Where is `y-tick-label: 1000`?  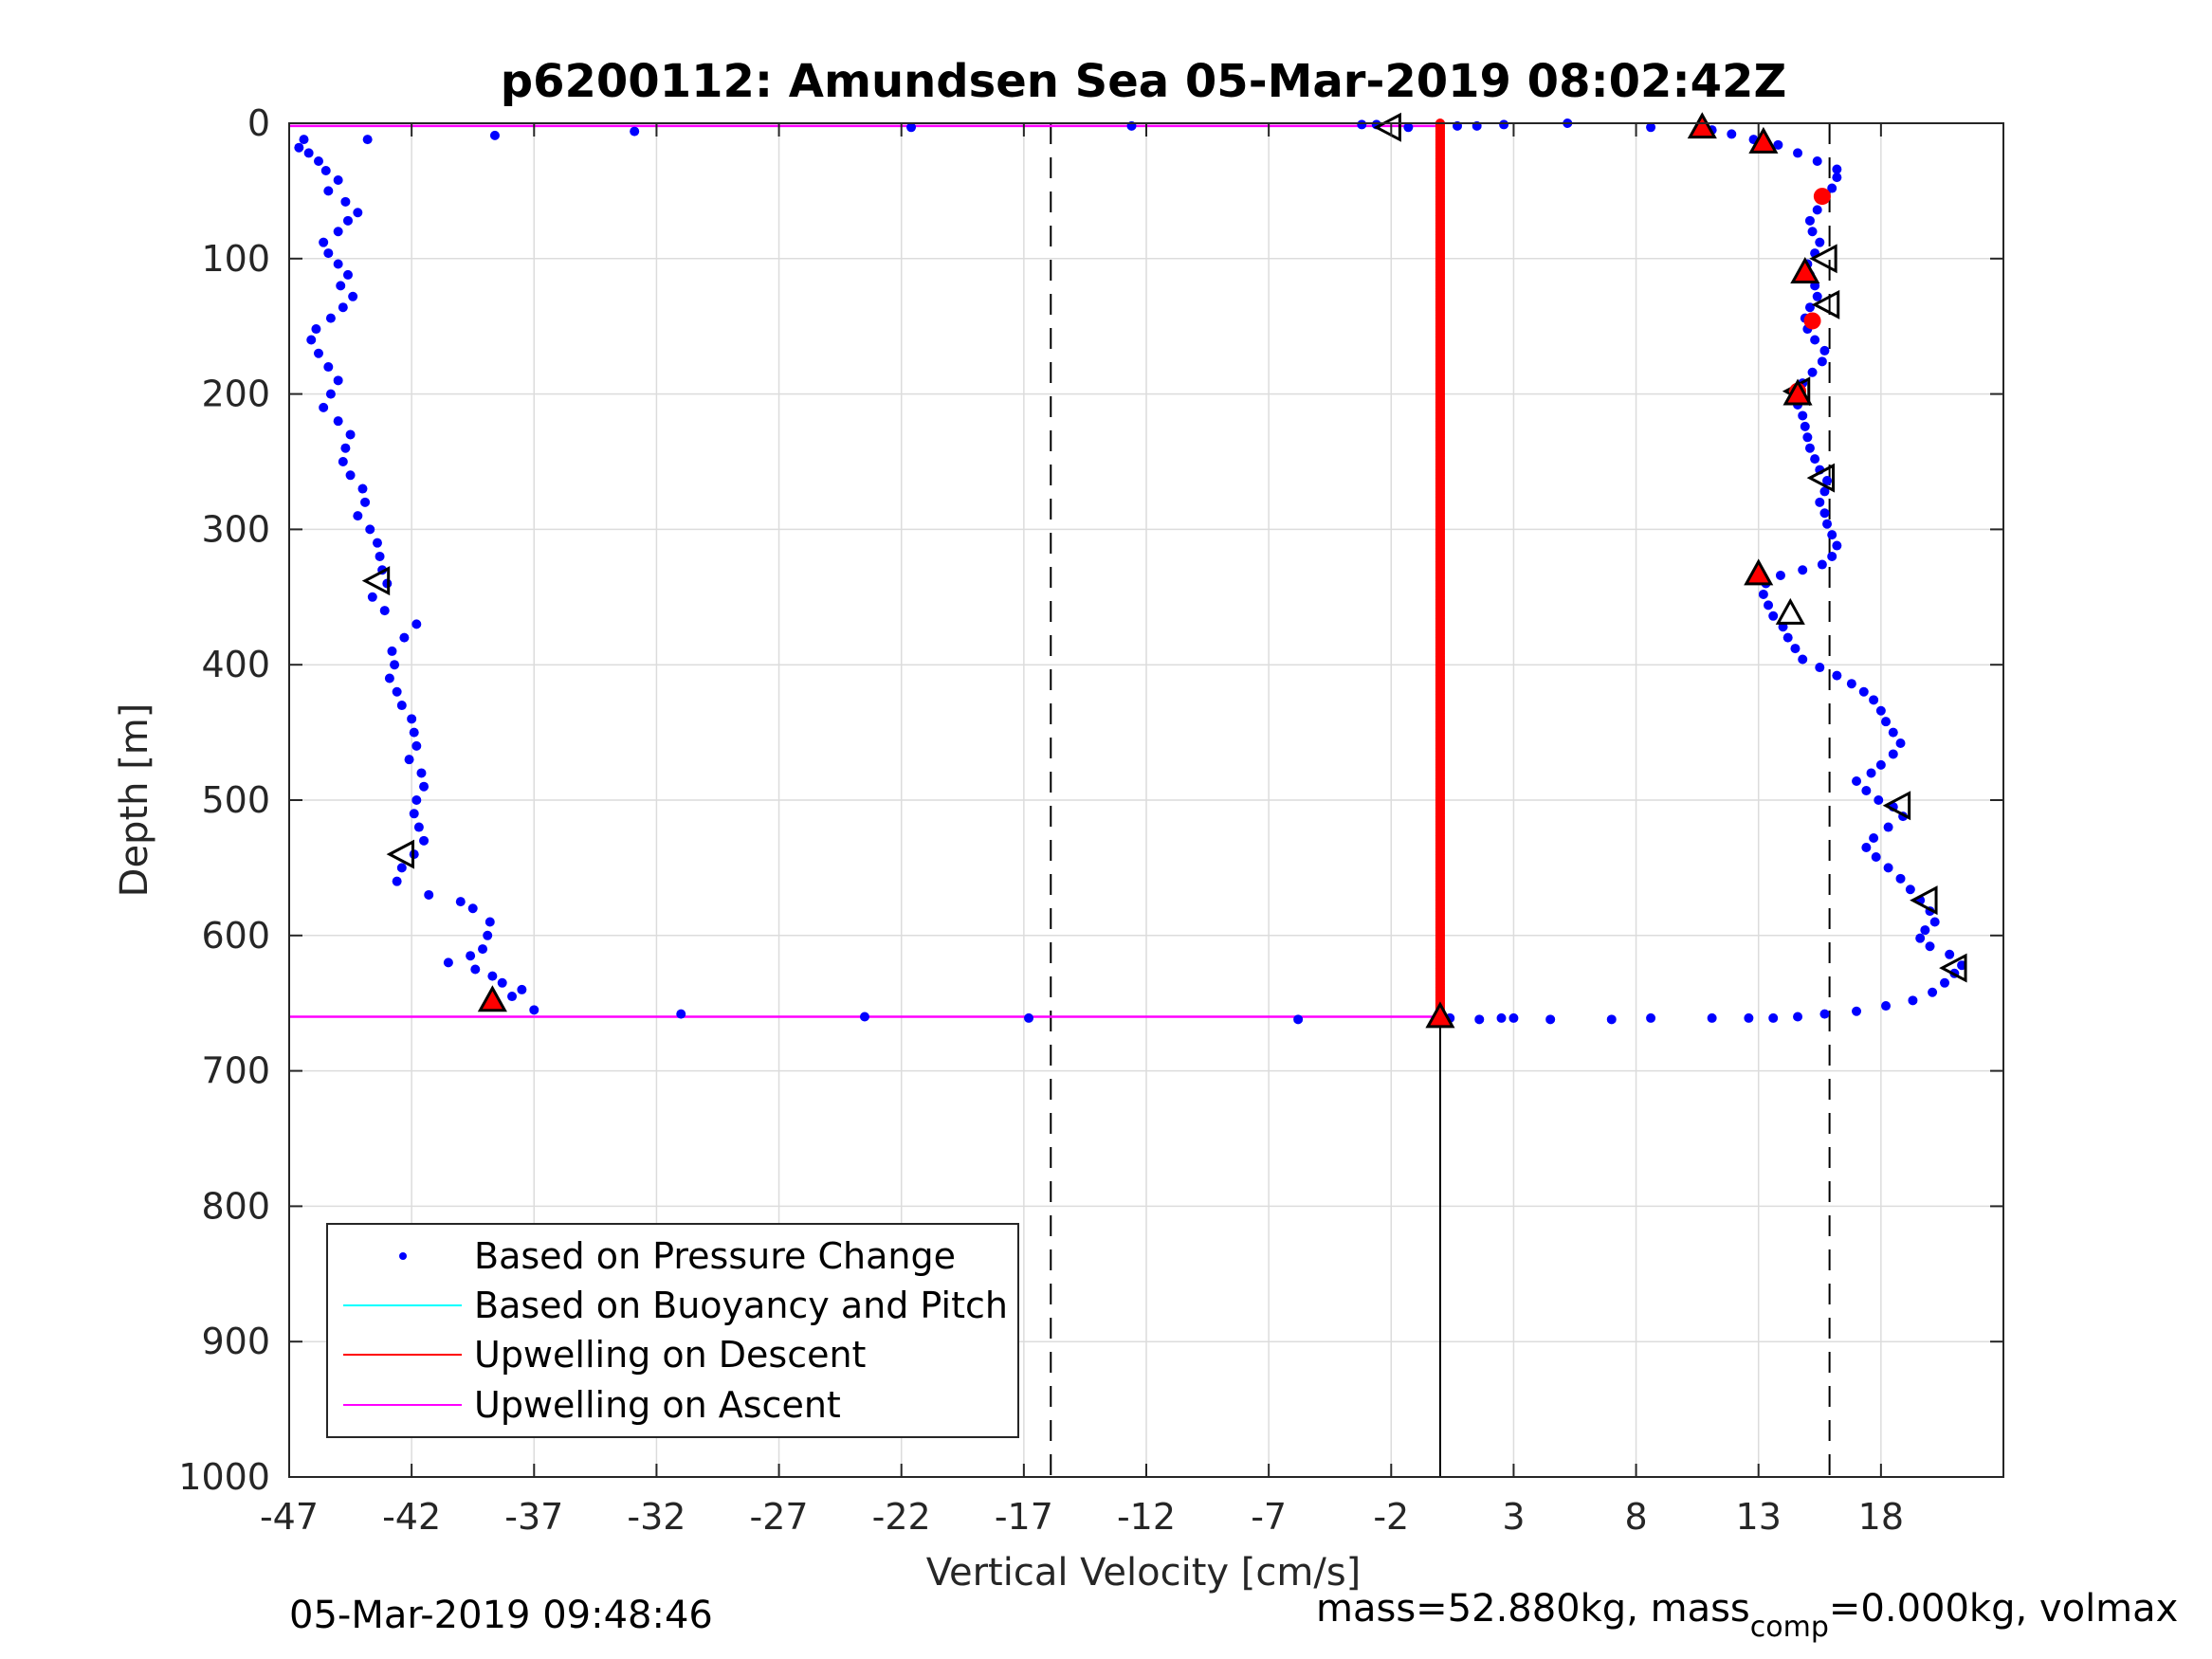
y-tick-label: 1000 is located at coordinates (224, 1477).